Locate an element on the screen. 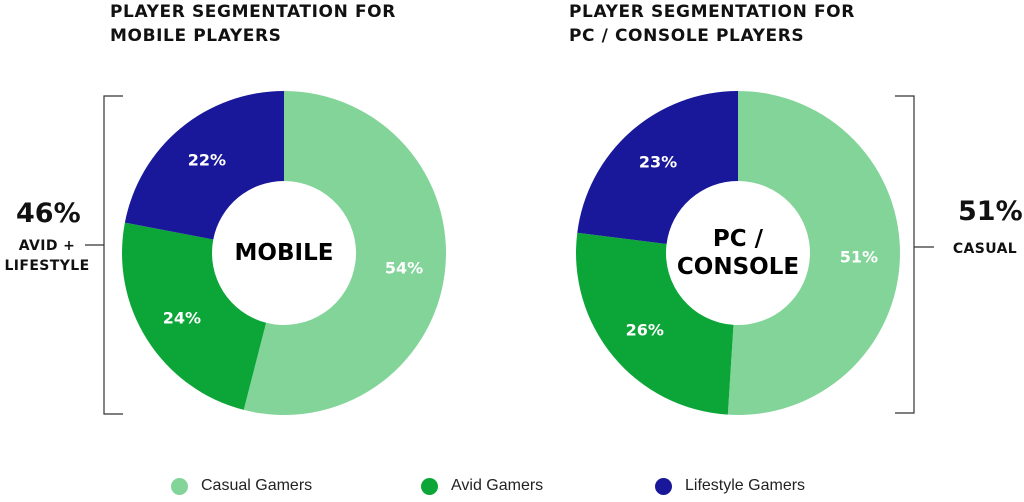  donut-center-label: PC / is located at coordinates (738, 239).